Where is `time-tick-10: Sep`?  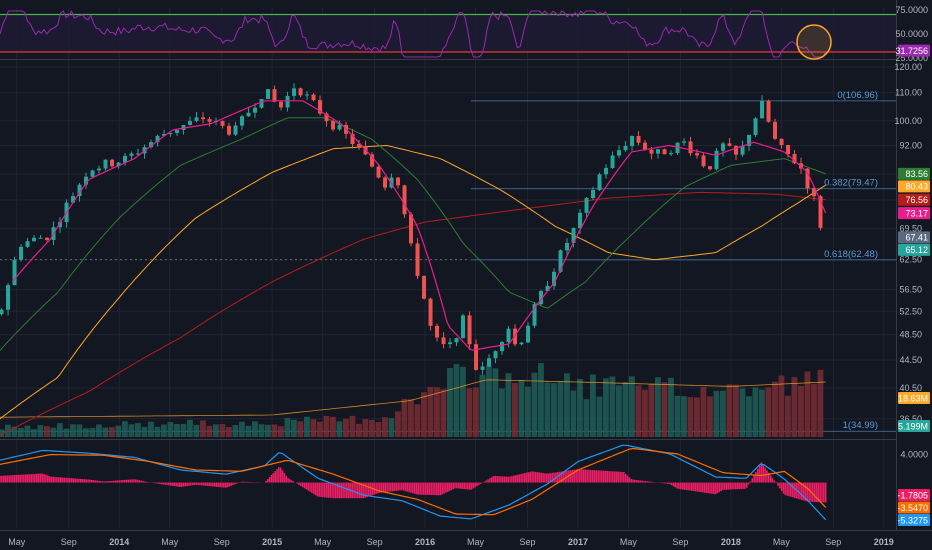 time-tick-10: Sep is located at coordinates (528, 542).